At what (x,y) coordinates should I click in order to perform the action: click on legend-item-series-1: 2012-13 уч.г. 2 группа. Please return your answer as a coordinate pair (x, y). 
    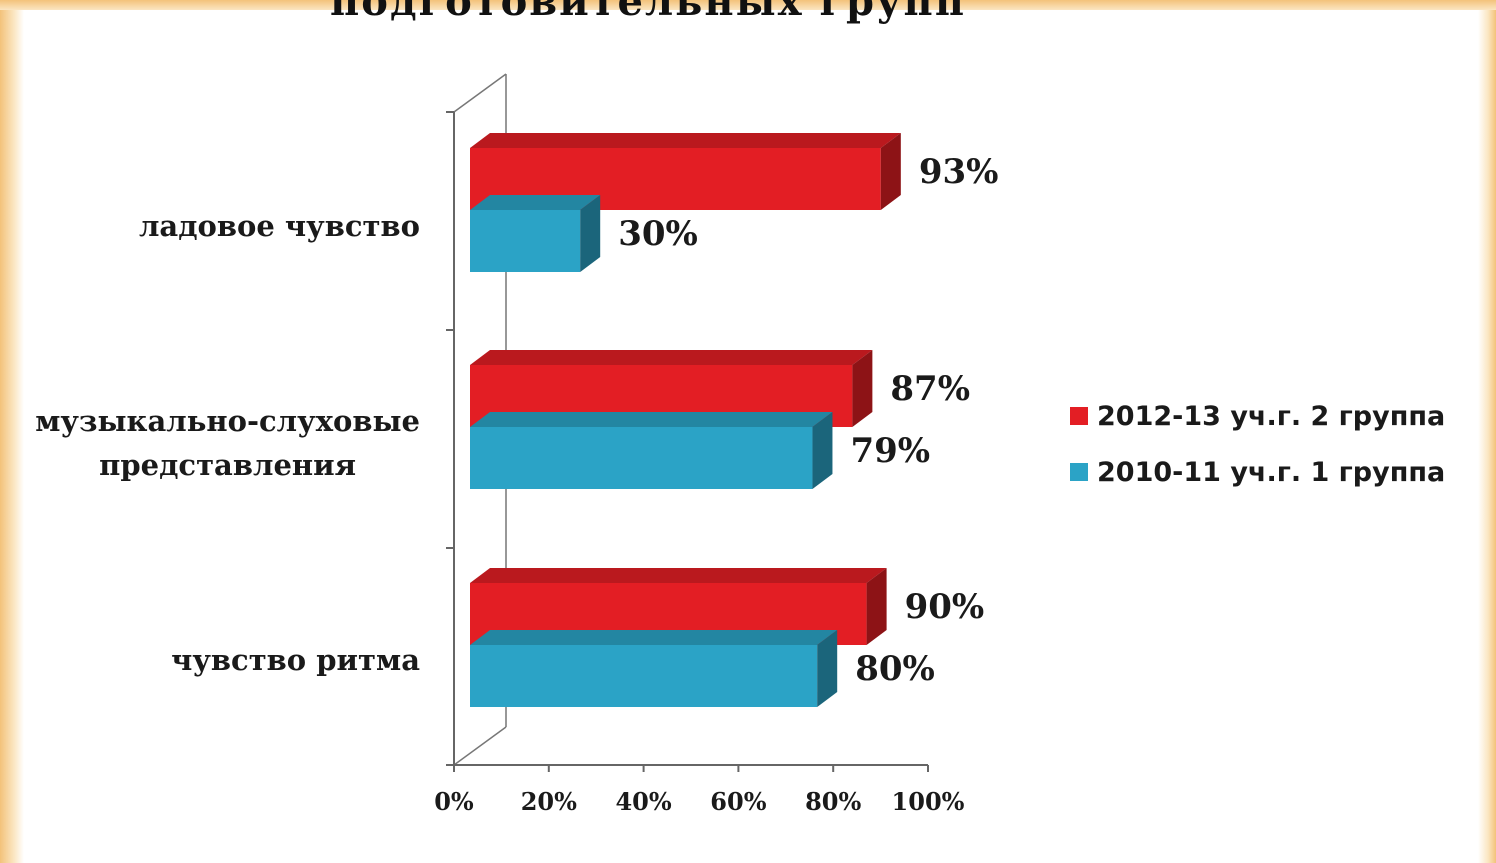
    Looking at the image, I should click on (1257, 416).